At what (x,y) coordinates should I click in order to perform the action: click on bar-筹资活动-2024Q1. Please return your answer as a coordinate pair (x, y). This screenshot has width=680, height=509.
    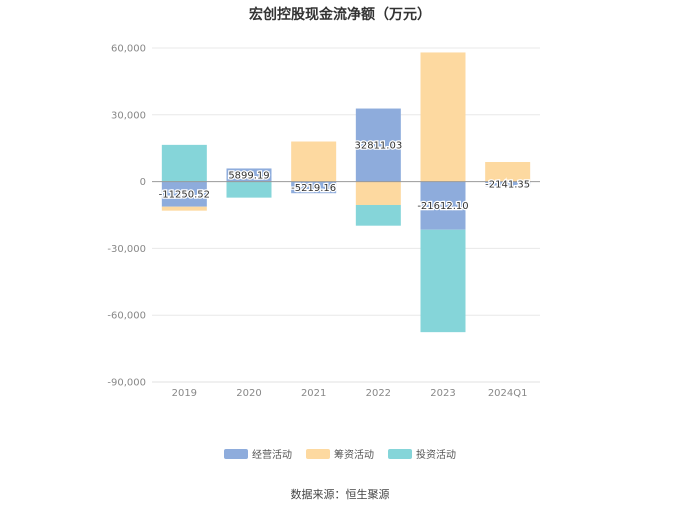
    Looking at the image, I should click on (508, 172).